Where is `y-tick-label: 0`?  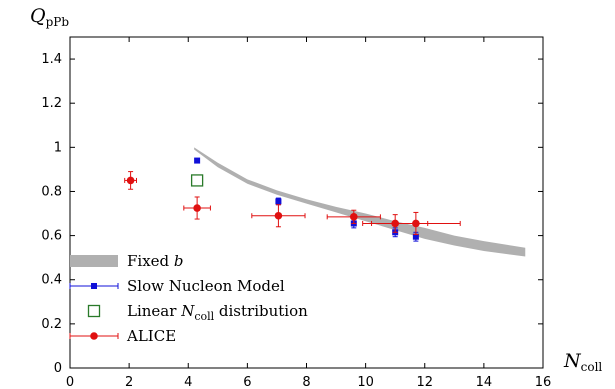 y-tick-label: 0 is located at coordinates (58, 368).